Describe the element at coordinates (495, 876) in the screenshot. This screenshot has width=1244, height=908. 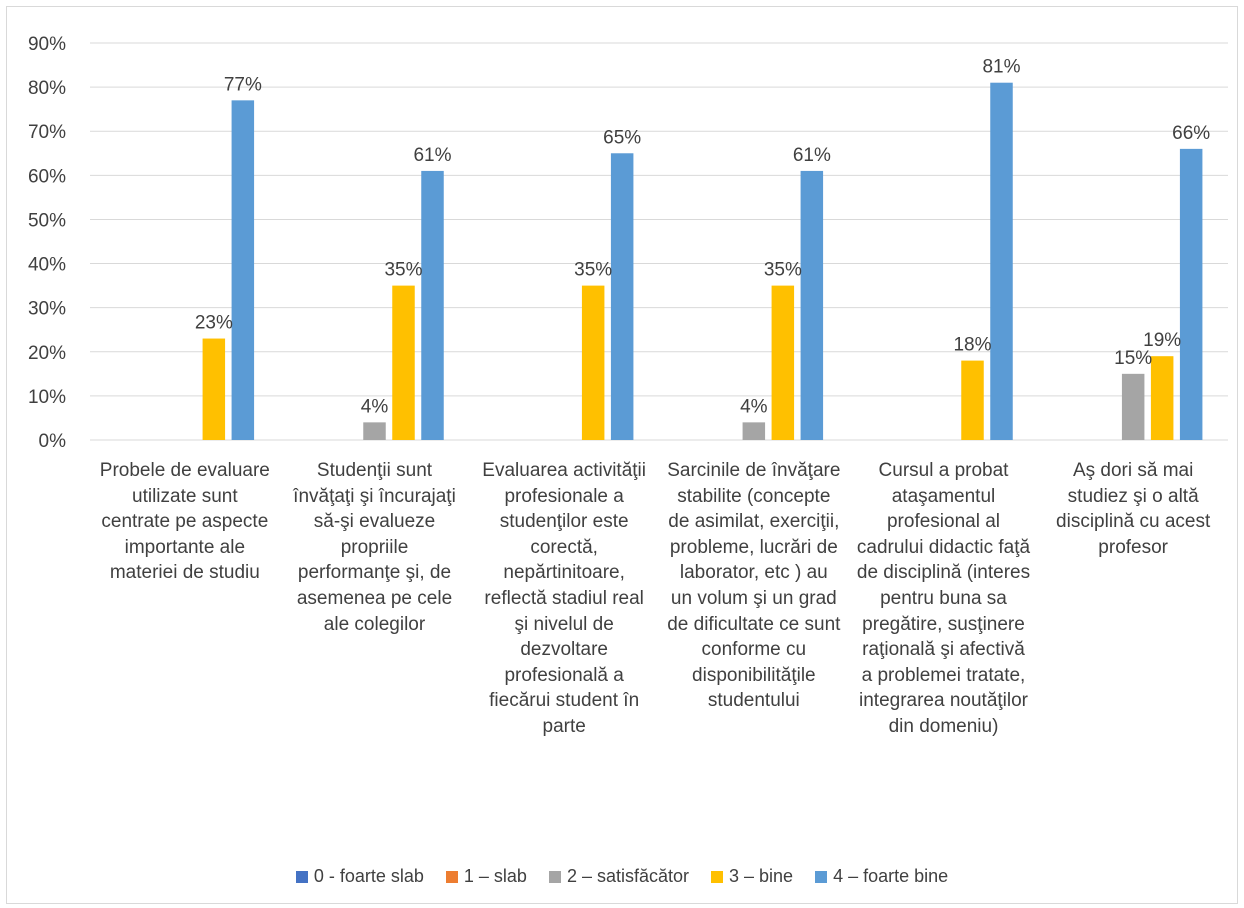
I see `legend-label: 1 – slab` at that location.